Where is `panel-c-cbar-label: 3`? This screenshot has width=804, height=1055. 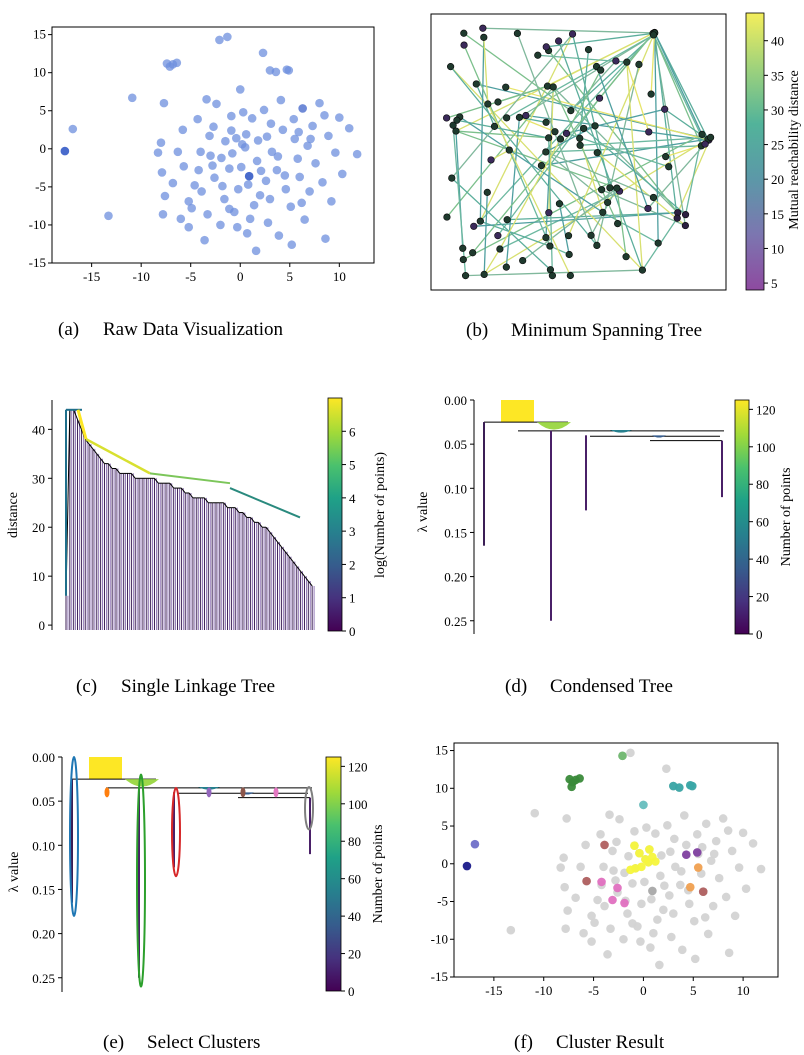
panel-c-cbar-label: 3 is located at coordinates (352, 531).